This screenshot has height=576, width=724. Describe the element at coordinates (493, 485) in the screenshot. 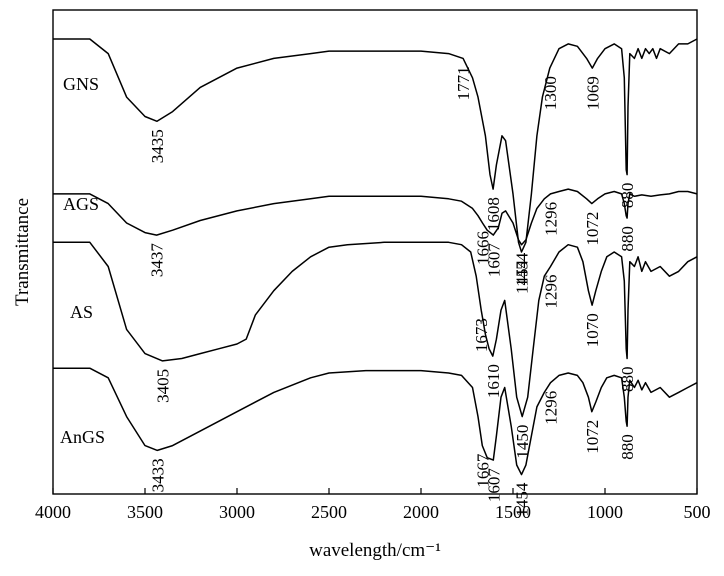

I see `peak-label-angs-1607: 1607` at that location.